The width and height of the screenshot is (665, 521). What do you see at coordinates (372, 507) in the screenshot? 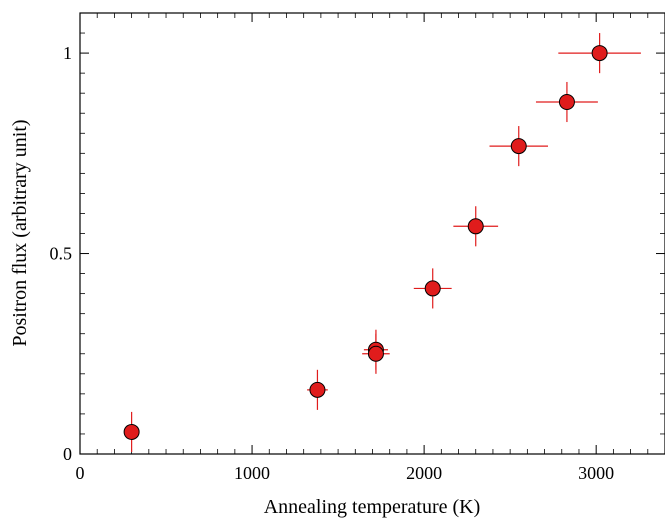
I see `x-axis-label: Annealing temperature (K)` at bounding box center [372, 507].